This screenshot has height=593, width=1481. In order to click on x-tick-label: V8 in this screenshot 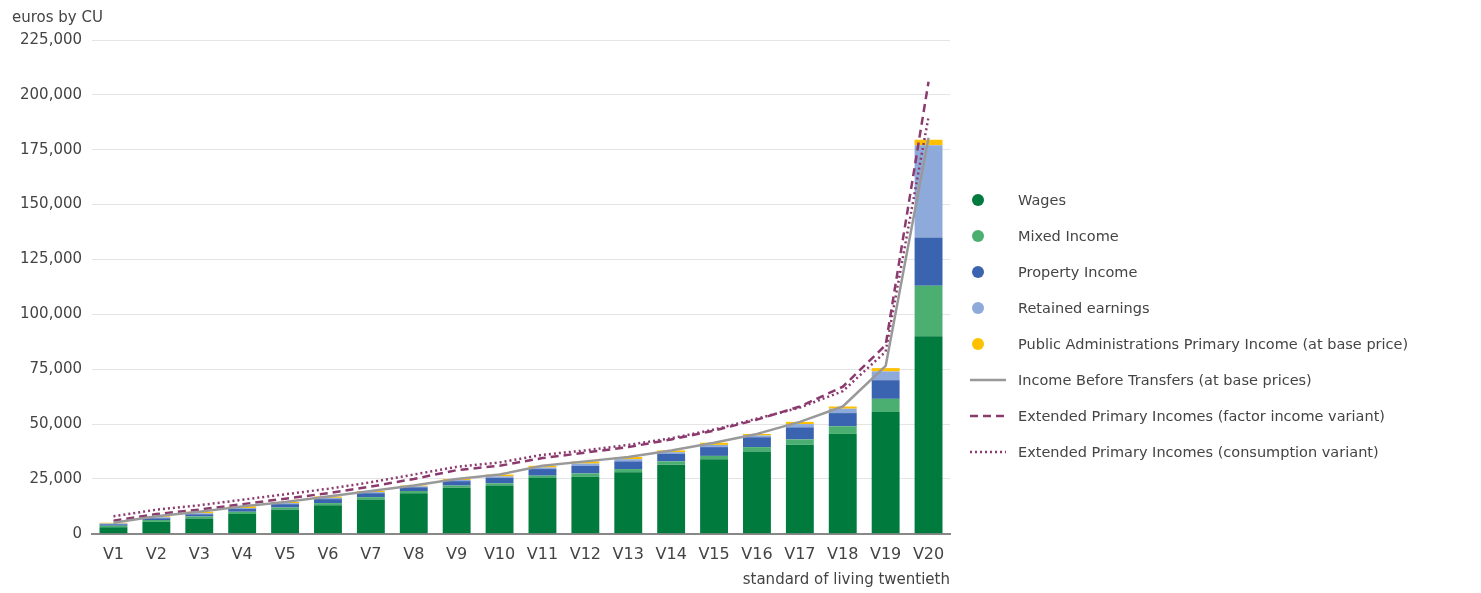, I will do `click(414, 553)`.